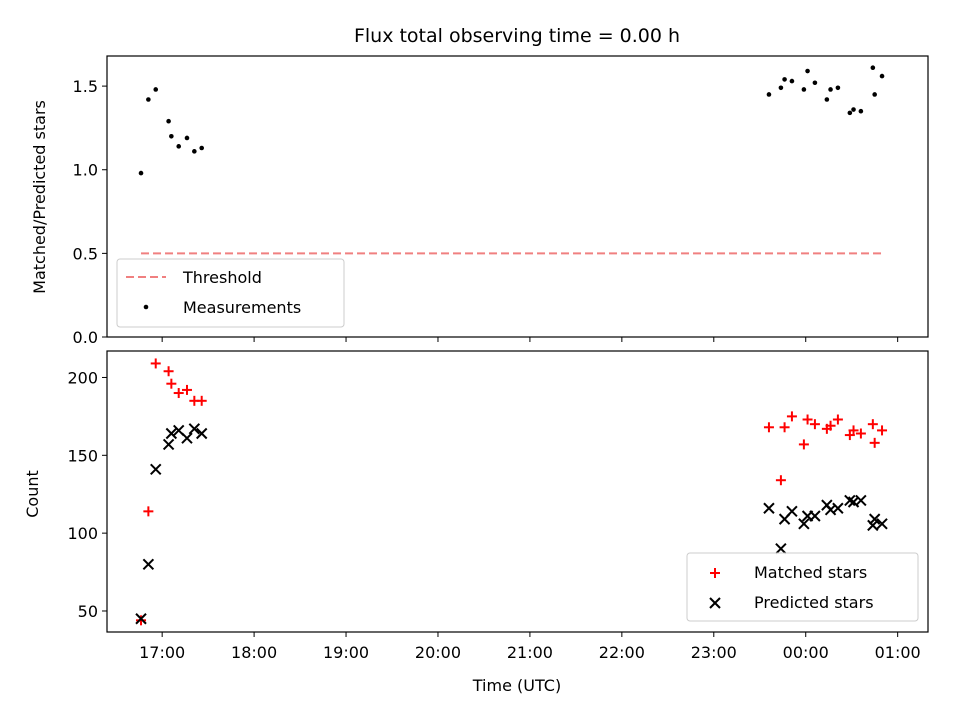  Describe the element at coordinates (530, 339) in the screenshot. I see `top-x-ticks` at that location.